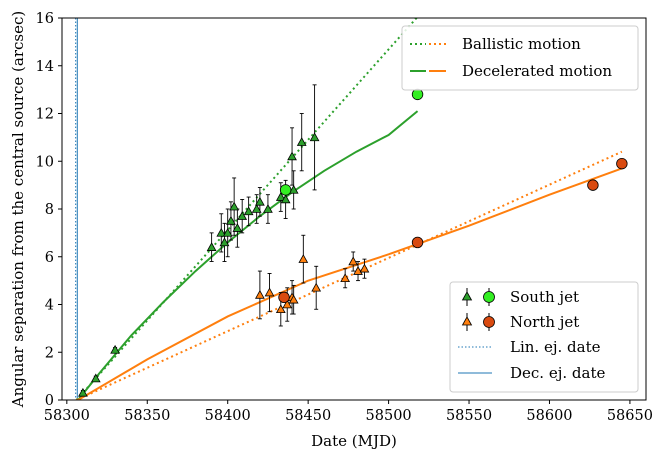  Describe the element at coordinates (544, 297) in the screenshot. I see `legend-label-south-jet: South jet` at that location.